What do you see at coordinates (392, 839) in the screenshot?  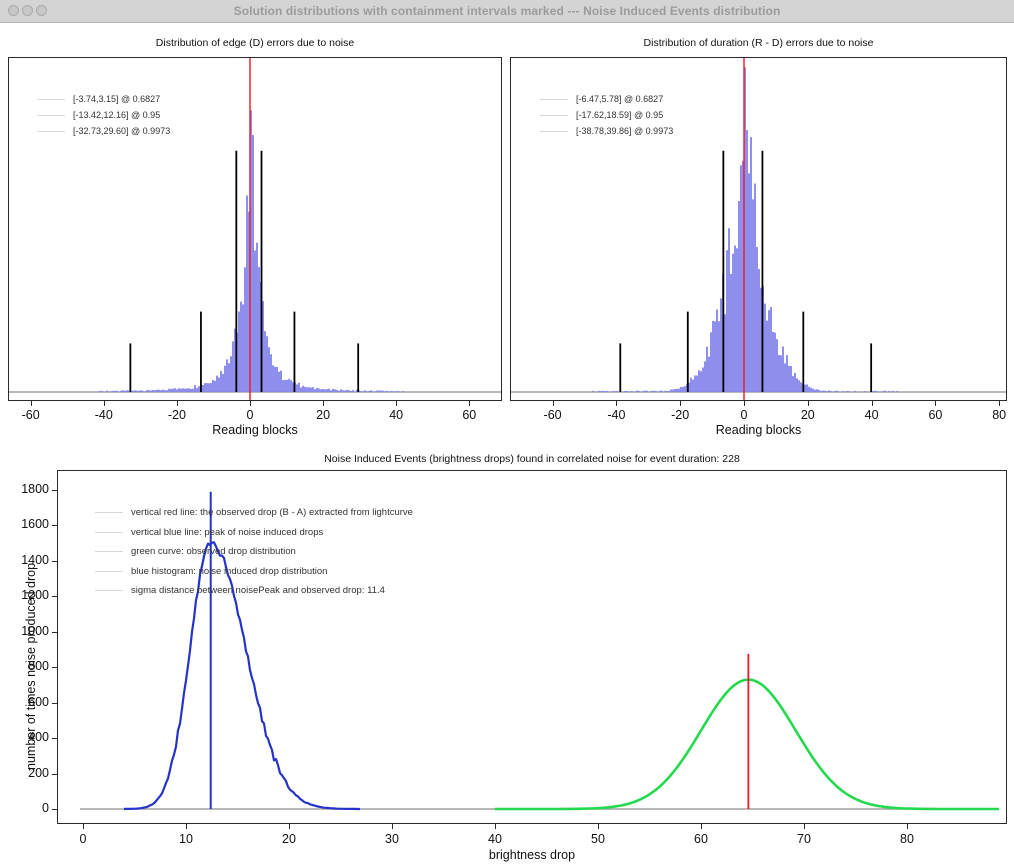 I see `x-tick-label: 30` at bounding box center [392, 839].